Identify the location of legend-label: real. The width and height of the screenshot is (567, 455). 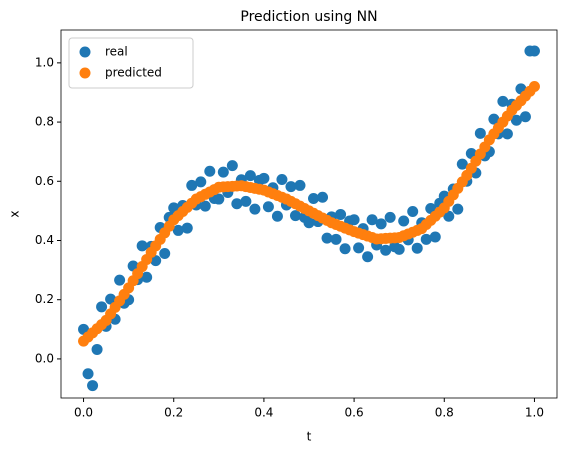
(116, 52).